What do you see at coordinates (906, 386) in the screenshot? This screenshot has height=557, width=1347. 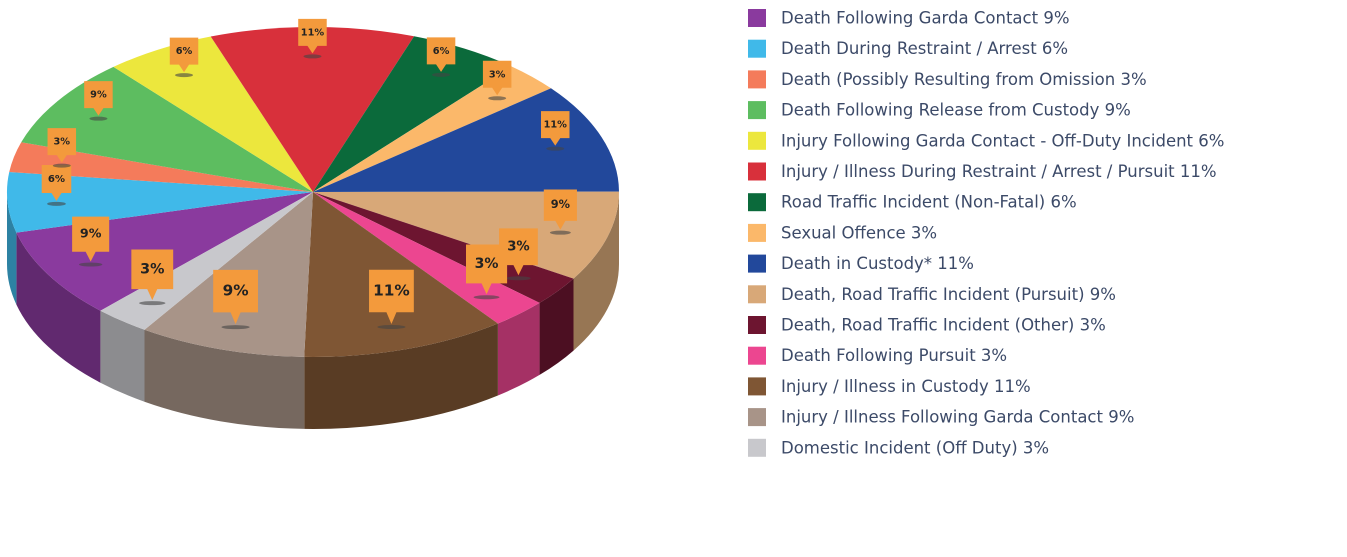 I see `legend-label: Injury / Illness in Custody 11%` at bounding box center [906, 386].